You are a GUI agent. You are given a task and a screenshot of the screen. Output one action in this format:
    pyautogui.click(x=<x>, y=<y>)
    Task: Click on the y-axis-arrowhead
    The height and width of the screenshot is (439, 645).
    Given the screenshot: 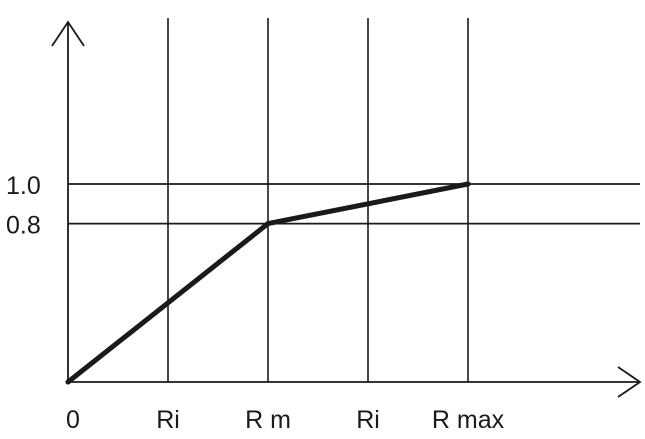 What is the action you would take?
    pyautogui.click(x=68, y=33)
    